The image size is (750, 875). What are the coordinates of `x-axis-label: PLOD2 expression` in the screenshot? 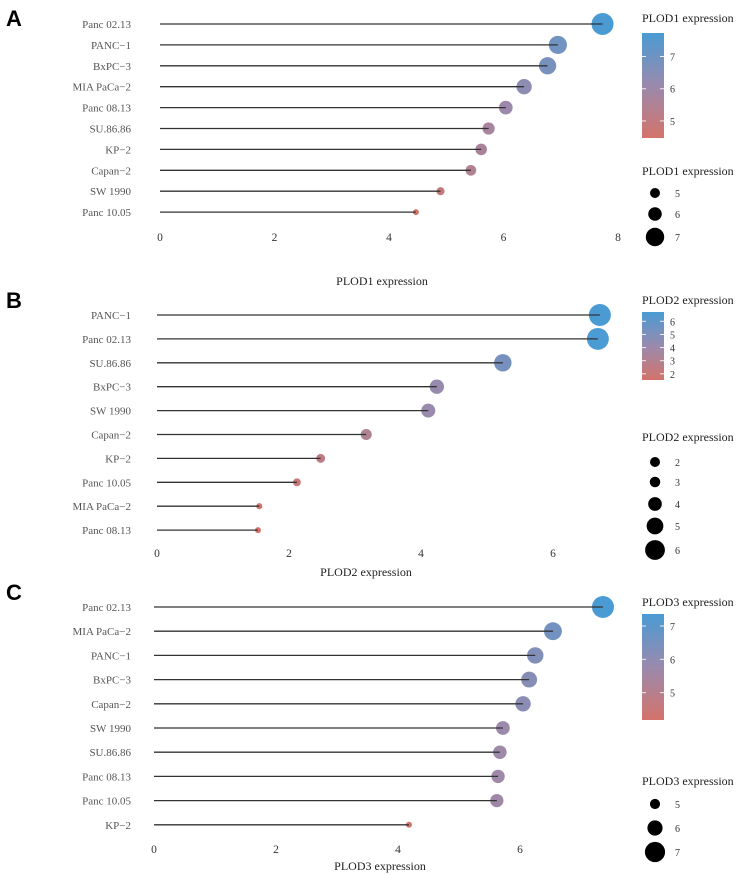 It's located at (366, 572).